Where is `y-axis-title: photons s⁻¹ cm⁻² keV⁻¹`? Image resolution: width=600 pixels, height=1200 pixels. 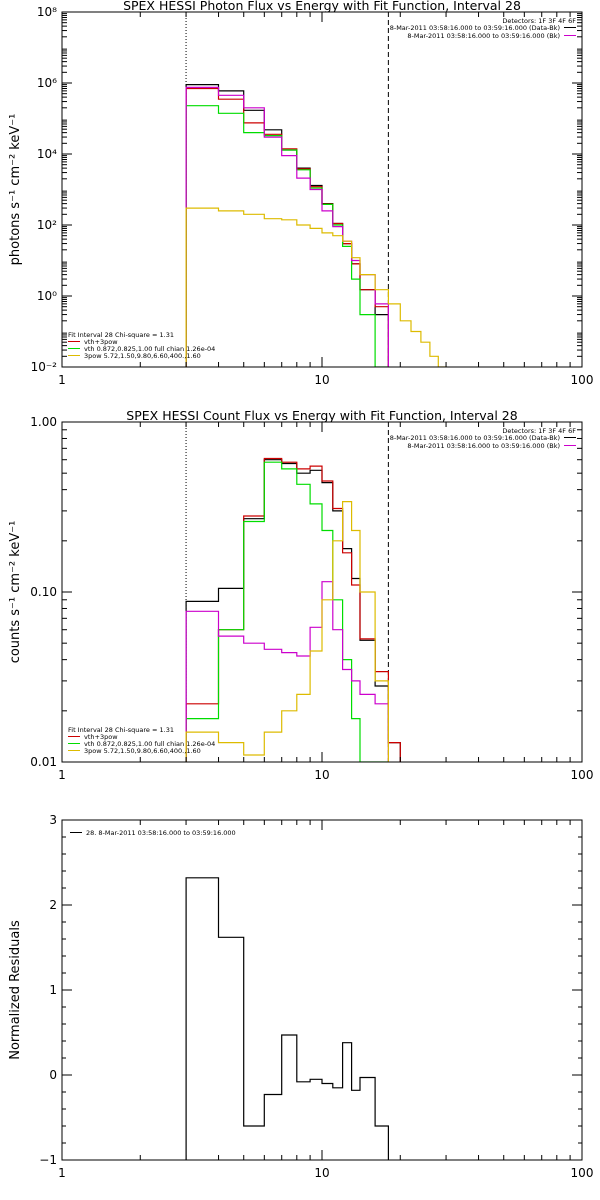
y-axis-title: photons s⁻¹ cm⁻² keV⁻¹ is located at coordinates (15, 190).